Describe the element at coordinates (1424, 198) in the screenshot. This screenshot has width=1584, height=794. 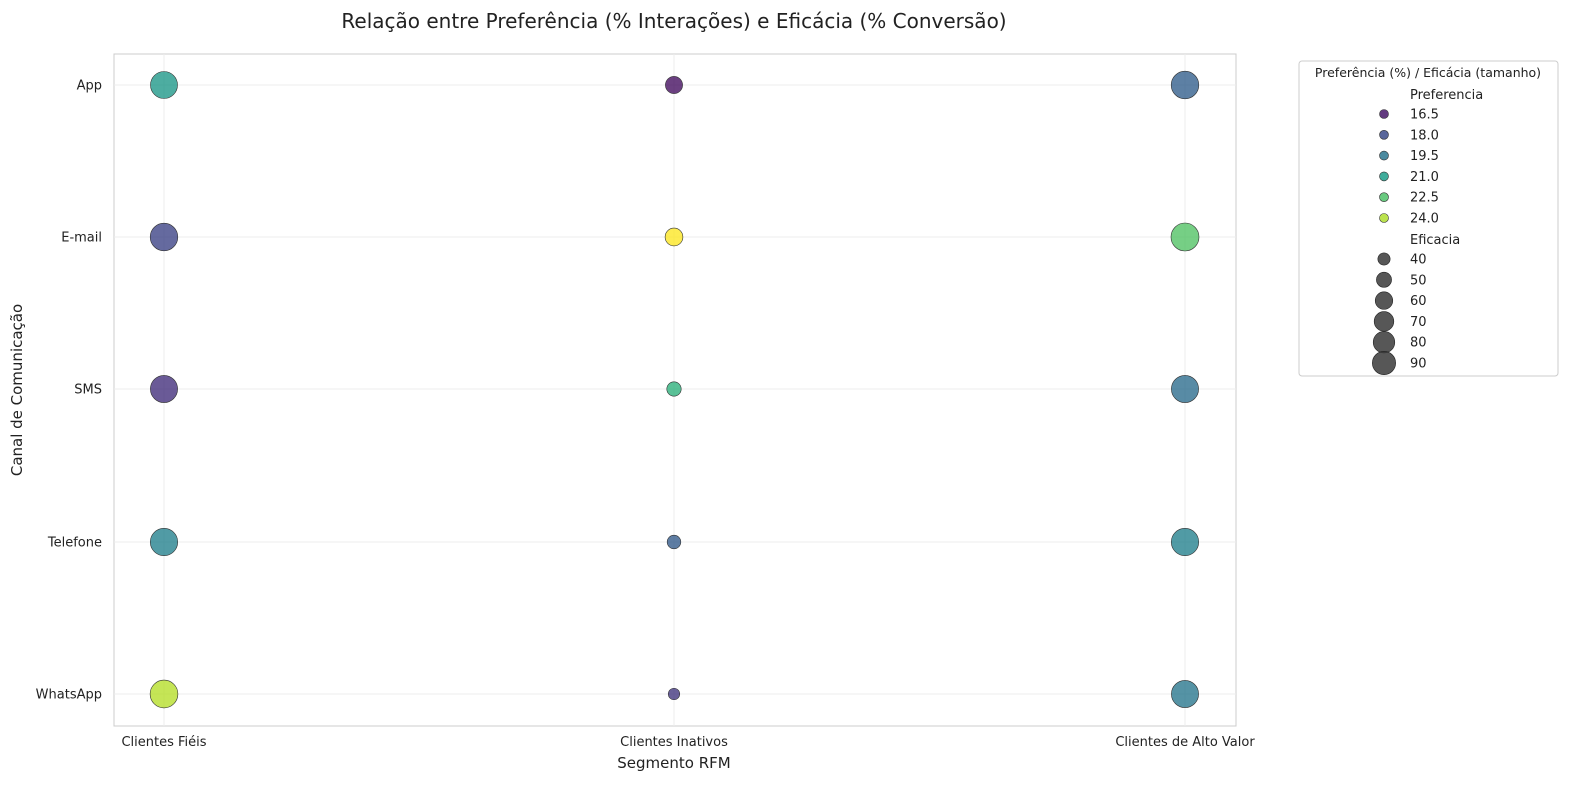
I see `legend-hue-label: 22.5` at that location.